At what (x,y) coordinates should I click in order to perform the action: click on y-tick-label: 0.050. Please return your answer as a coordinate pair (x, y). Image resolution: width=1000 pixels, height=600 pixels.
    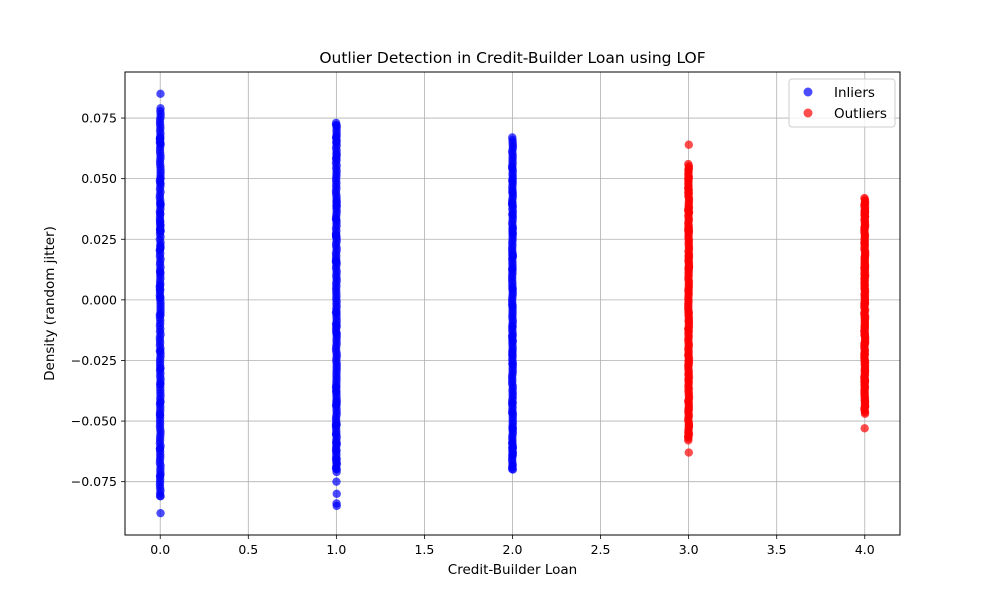
    Looking at the image, I should click on (99, 178).